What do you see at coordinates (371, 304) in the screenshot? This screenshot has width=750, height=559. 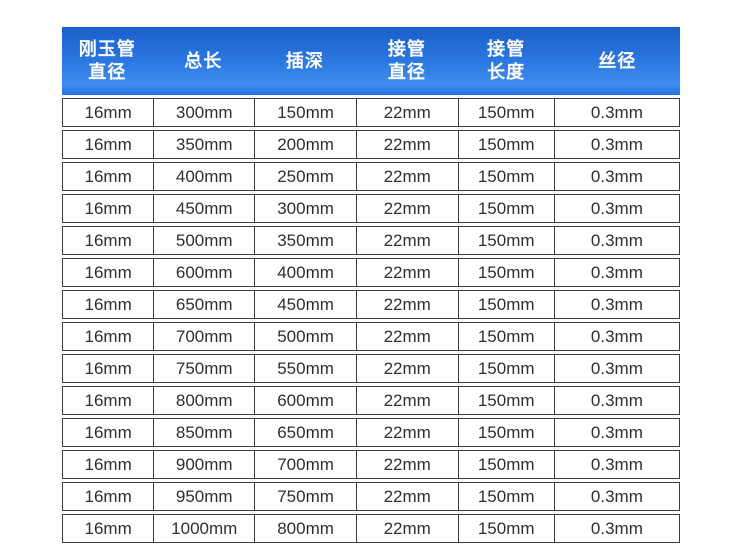 I see `table-row: 16mm 650mm 450mm 22mm 150mm 0.3mm` at bounding box center [371, 304].